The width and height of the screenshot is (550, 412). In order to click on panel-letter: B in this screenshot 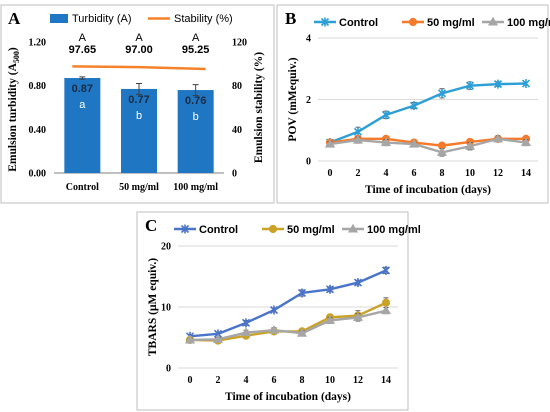, I will do `click(290, 18)`.